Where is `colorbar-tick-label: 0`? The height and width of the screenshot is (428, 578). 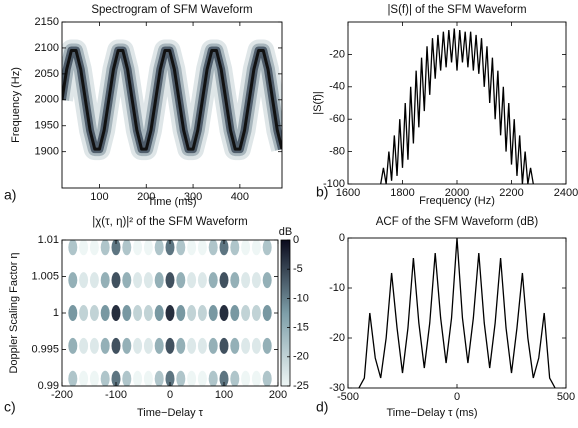 colorbar-tick-label: 0 is located at coordinates (296, 240).